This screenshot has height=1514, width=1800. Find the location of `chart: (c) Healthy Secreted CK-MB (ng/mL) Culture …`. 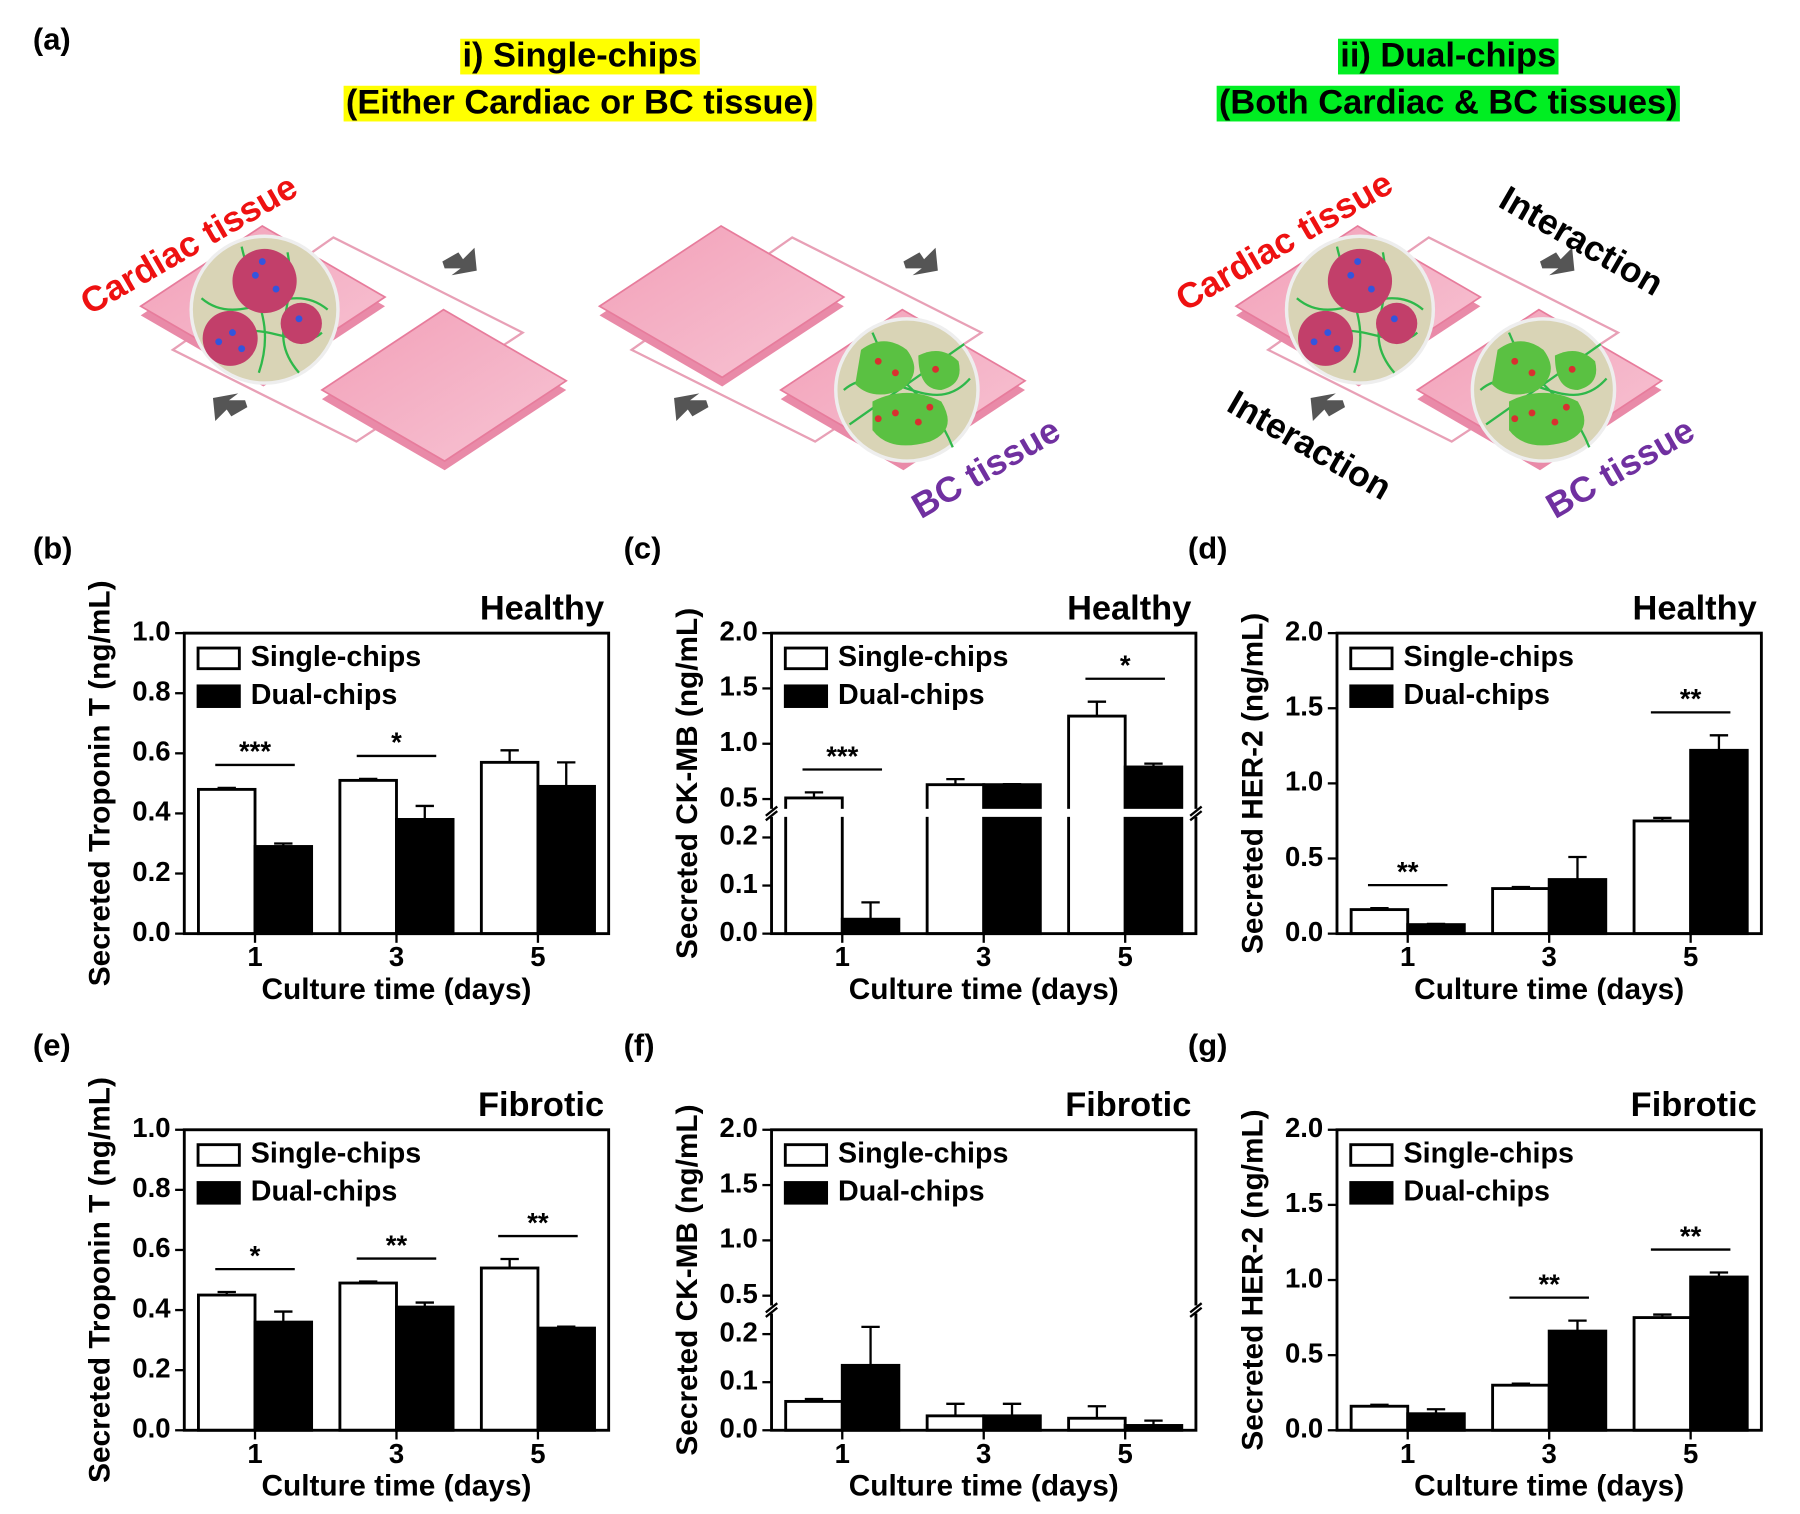

chart: (c) Healthy Secreted CK-MB (ng/mL) Culture … is located at coordinates (913, 768).